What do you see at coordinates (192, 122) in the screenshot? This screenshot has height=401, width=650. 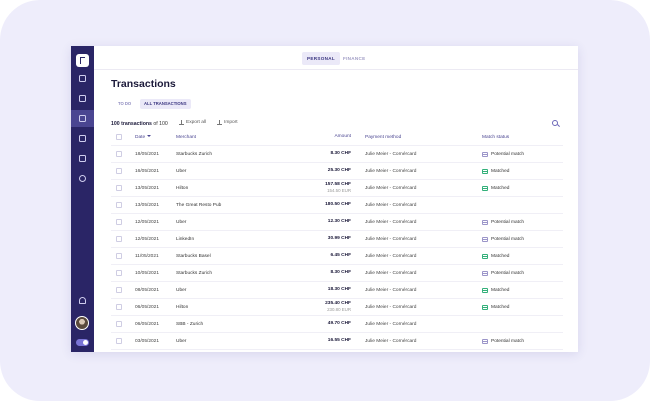 I see `export-all-button: Export all` at bounding box center [192, 122].